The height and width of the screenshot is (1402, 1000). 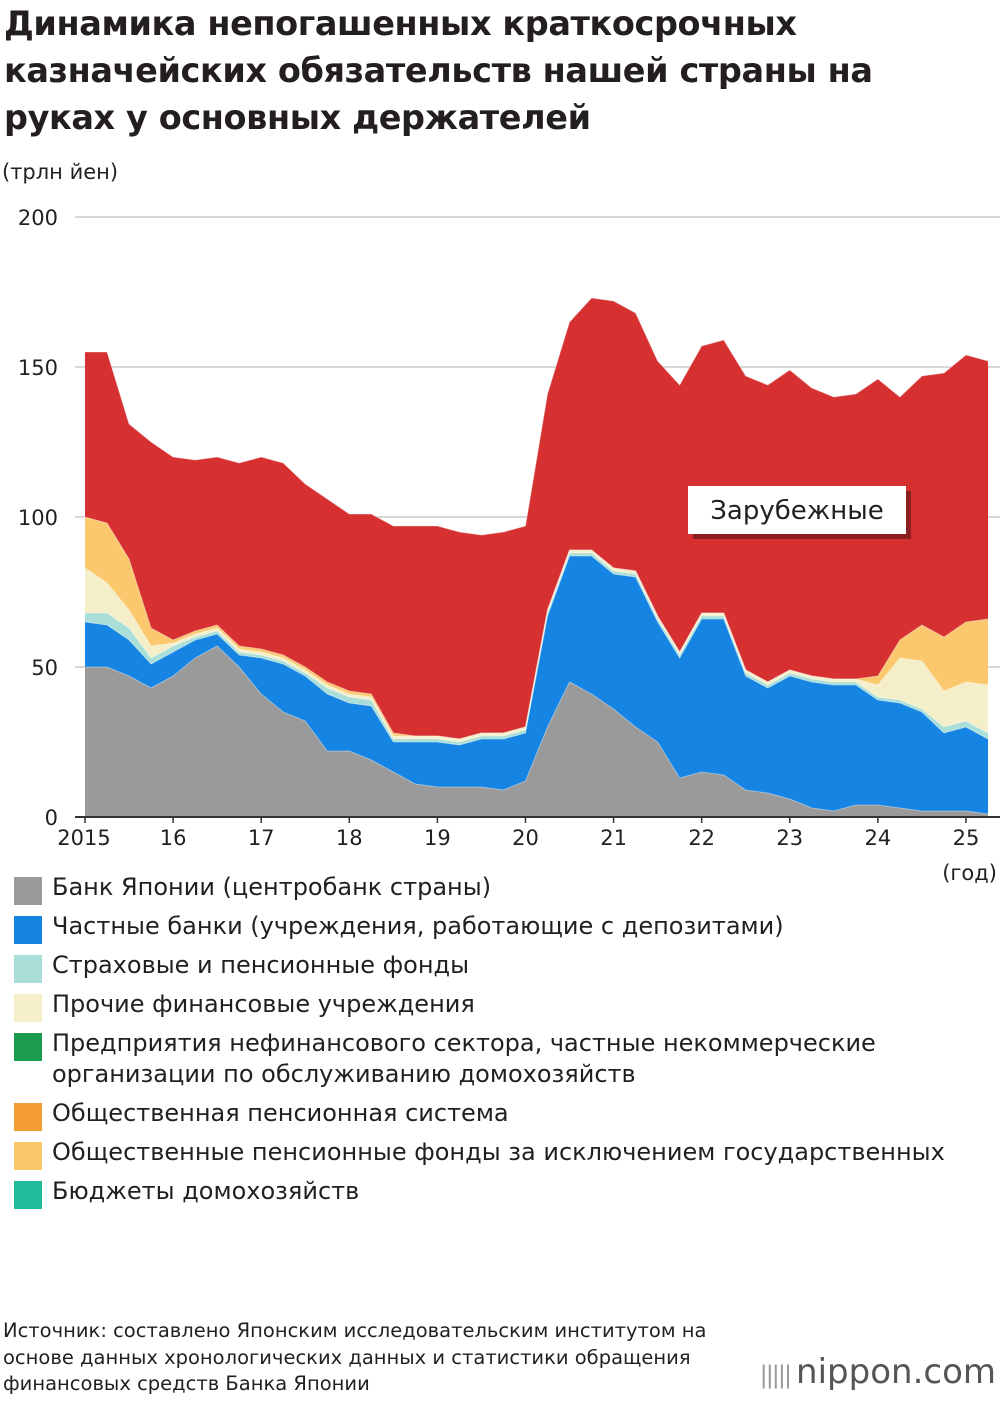 I want to click on annotation-label-overseas: Зарубежные, so click(x=796, y=511).